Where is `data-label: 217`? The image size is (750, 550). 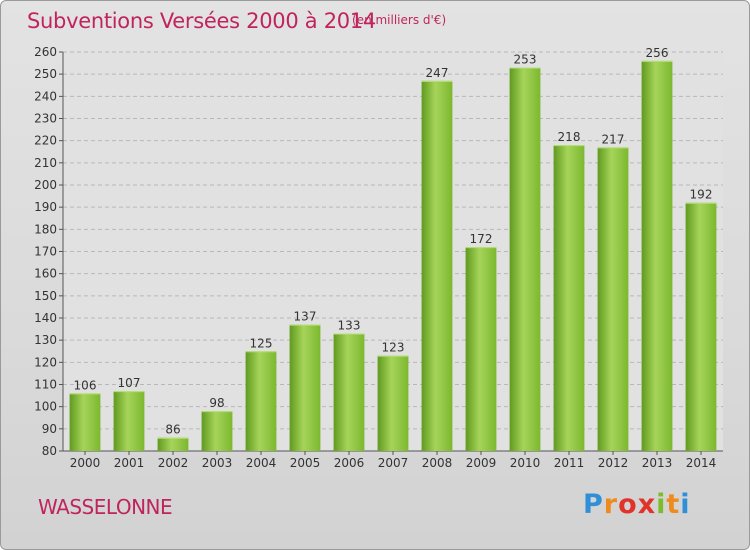 data-label: 217 is located at coordinates (613, 139).